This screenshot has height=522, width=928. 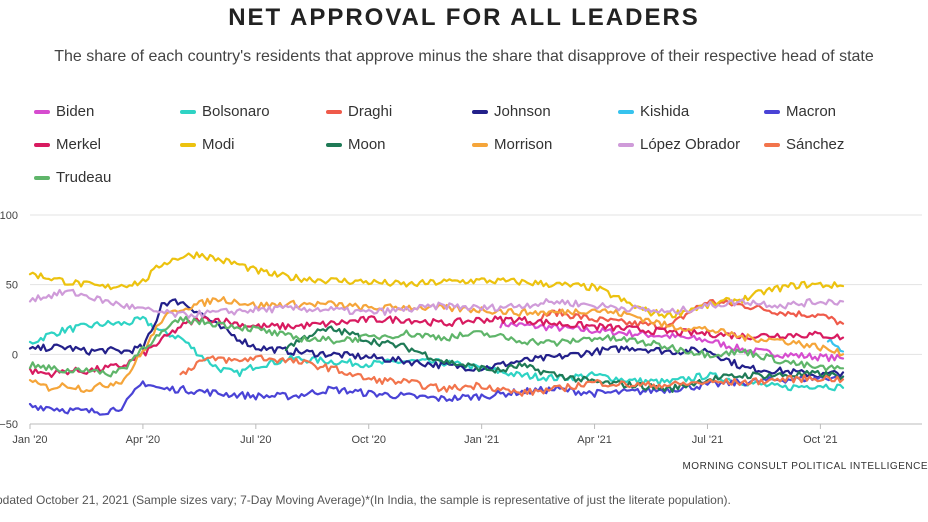 I want to click on legend-item: Moon, so click(x=356, y=144).